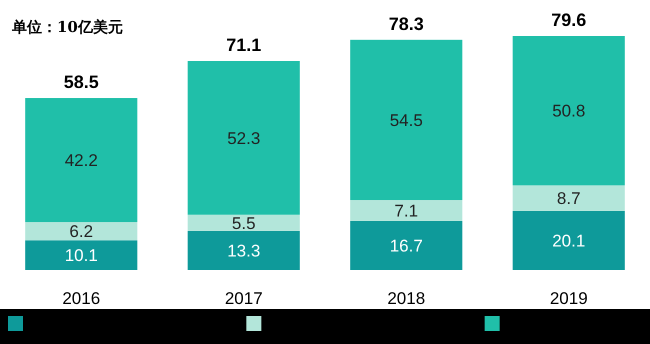 Image resolution: width=650 pixels, height=344 pixels. I want to click on data-label: 6.2, so click(81, 232).